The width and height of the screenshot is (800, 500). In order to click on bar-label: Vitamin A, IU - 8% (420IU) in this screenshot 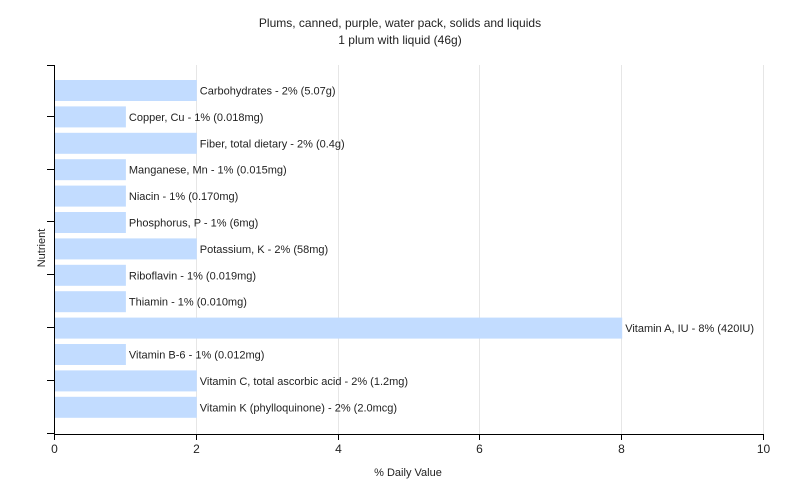, I will do `click(689, 329)`.